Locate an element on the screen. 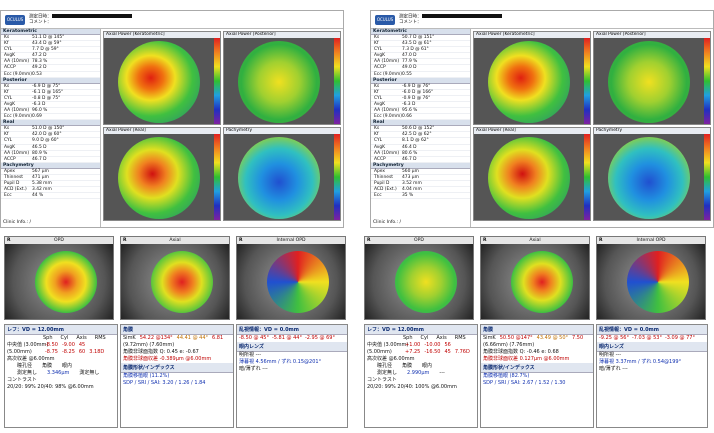 This screenshot has height=433, width=714. pupil-row: 瞳孔径 角膜 眼内 is located at coordinates (421, 366).